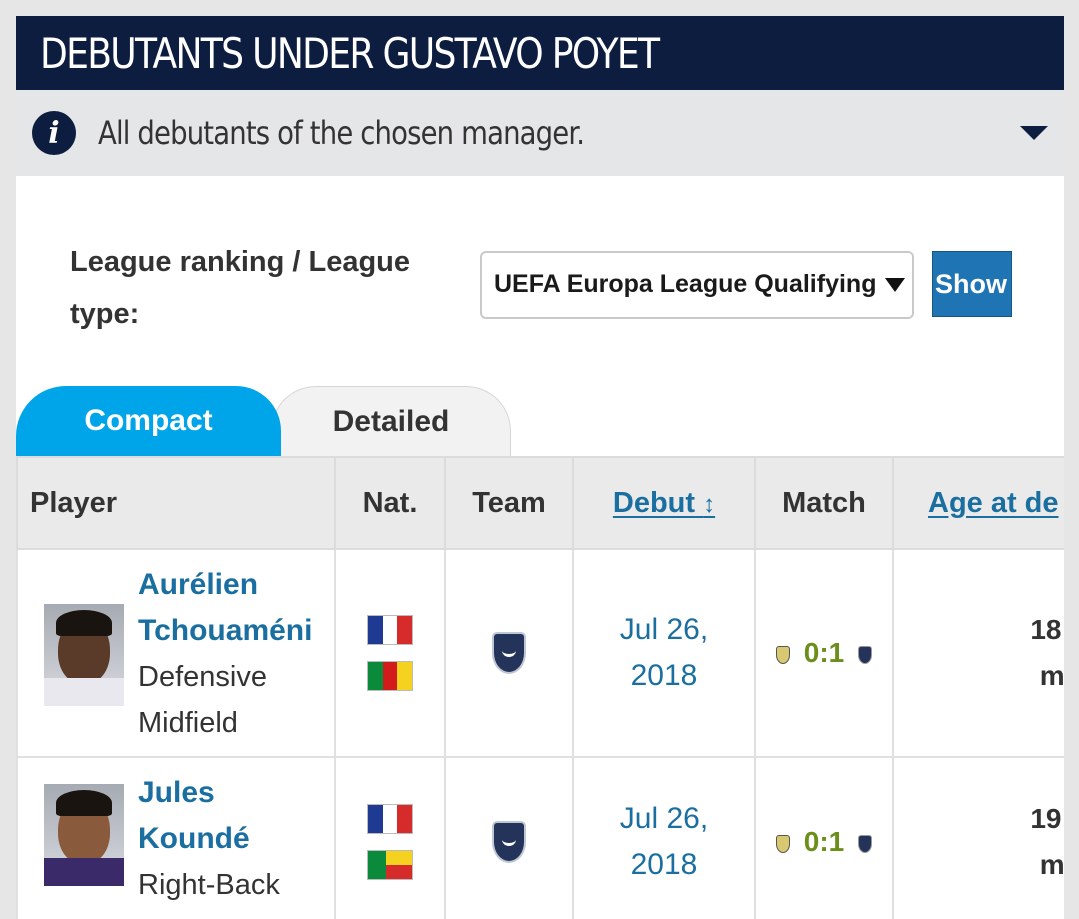  I want to click on page-title: DEBUTANTS UNDER GUSTAVO POYET, so click(350, 53).